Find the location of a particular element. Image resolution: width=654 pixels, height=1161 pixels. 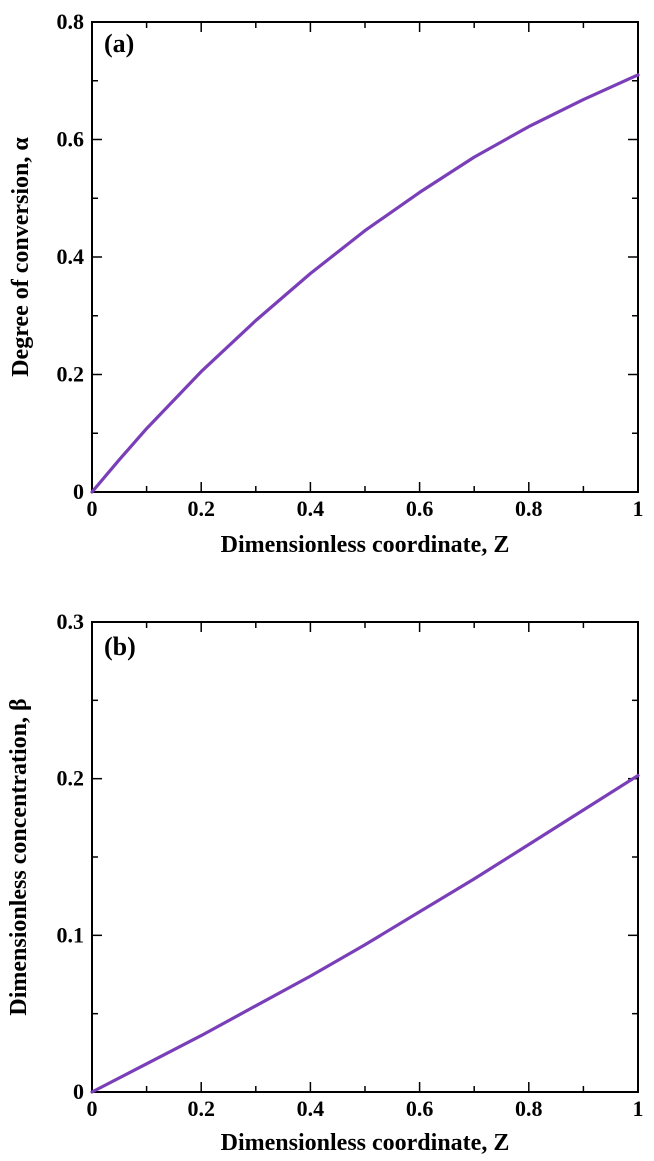

x-tick-label-a: 0.2 is located at coordinates (201, 508).